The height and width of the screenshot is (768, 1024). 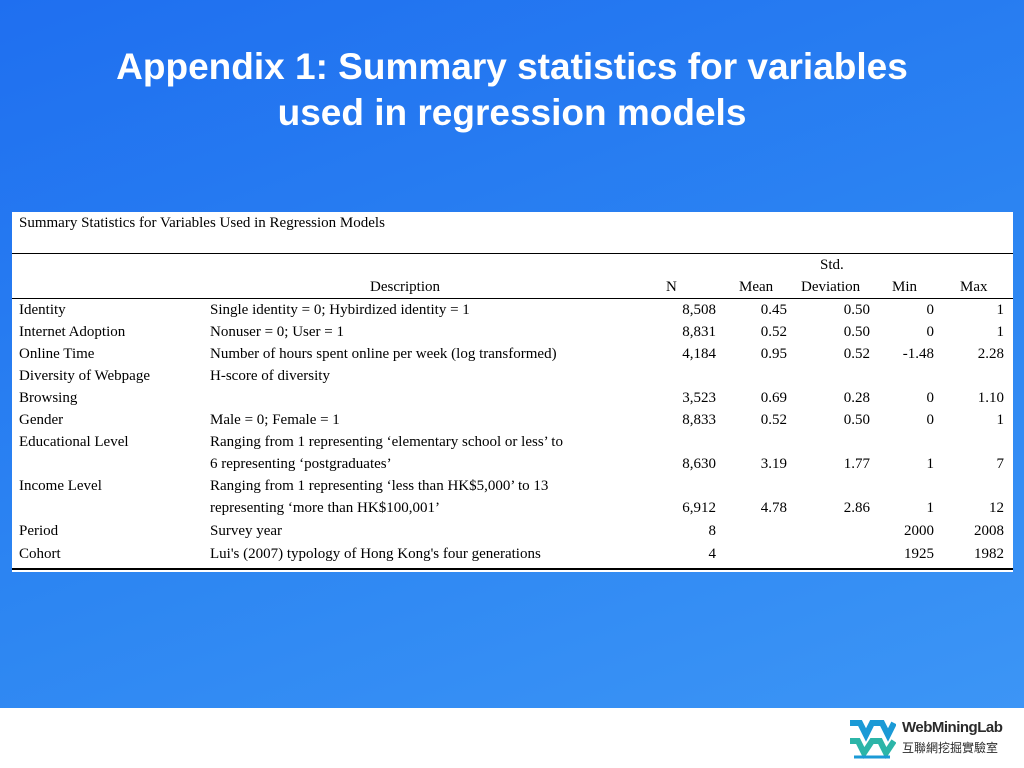 I want to click on table-row: Browsing 3,523 0.69 0.28 0 1.10, so click(x=512, y=400).